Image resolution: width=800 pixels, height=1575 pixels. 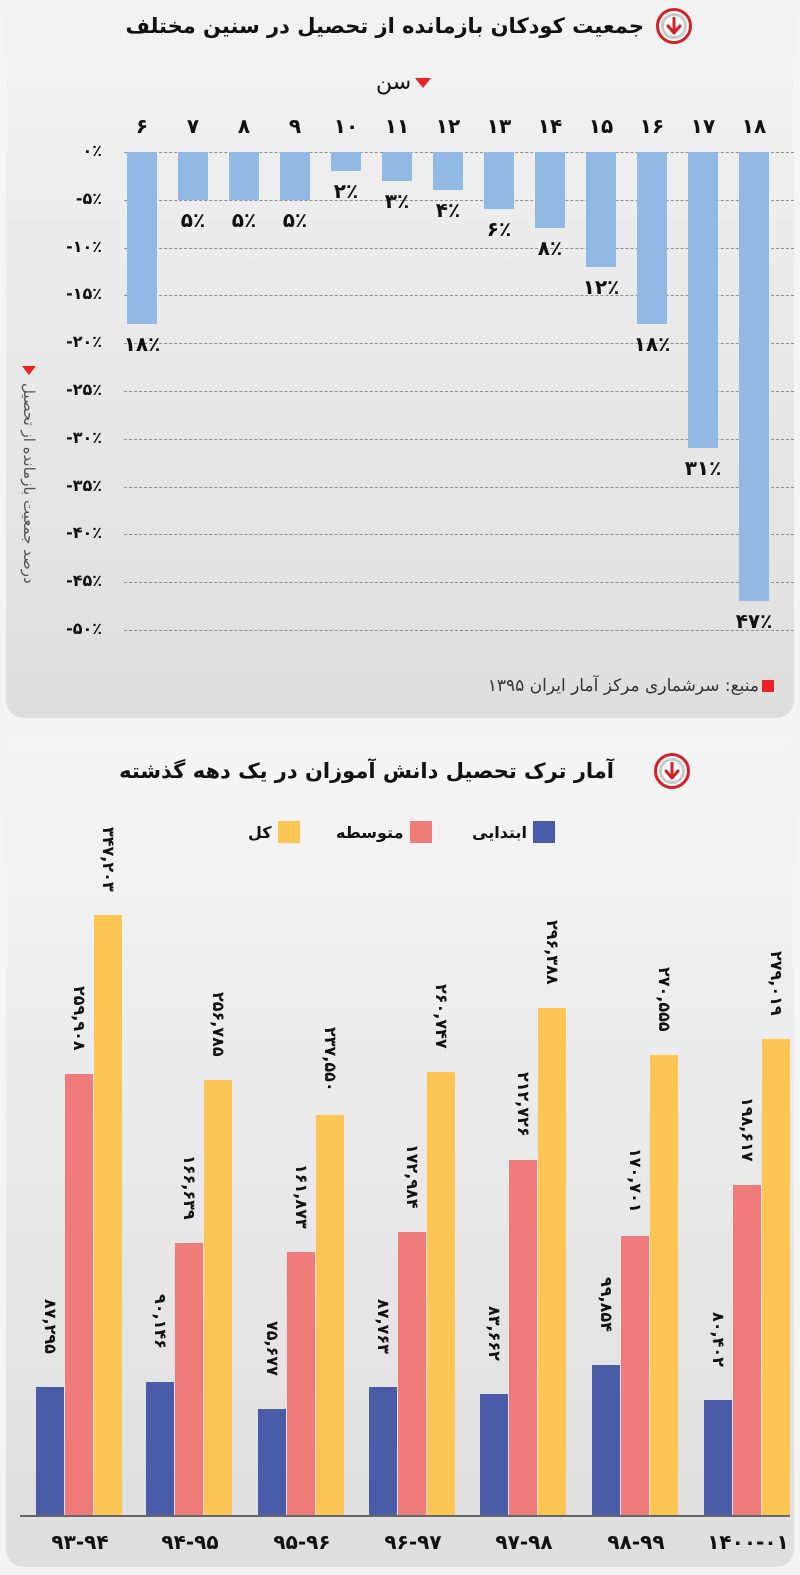 I want to click on bar-value-label: ۳۴۷,۲۰۳, so click(x=108, y=860).